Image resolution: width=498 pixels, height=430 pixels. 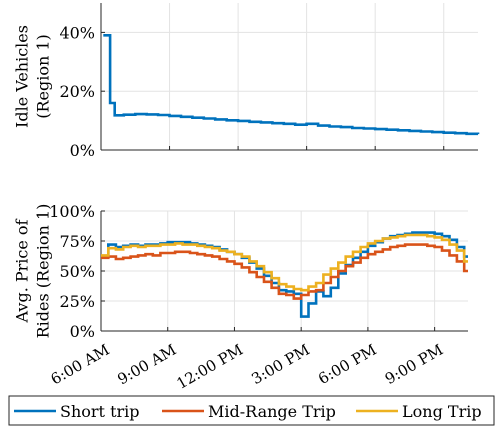 What do you see at coordinates (280, 365) in the screenshot?
I see `x-tick-label: 3:00 PM` at bounding box center [280, 365].